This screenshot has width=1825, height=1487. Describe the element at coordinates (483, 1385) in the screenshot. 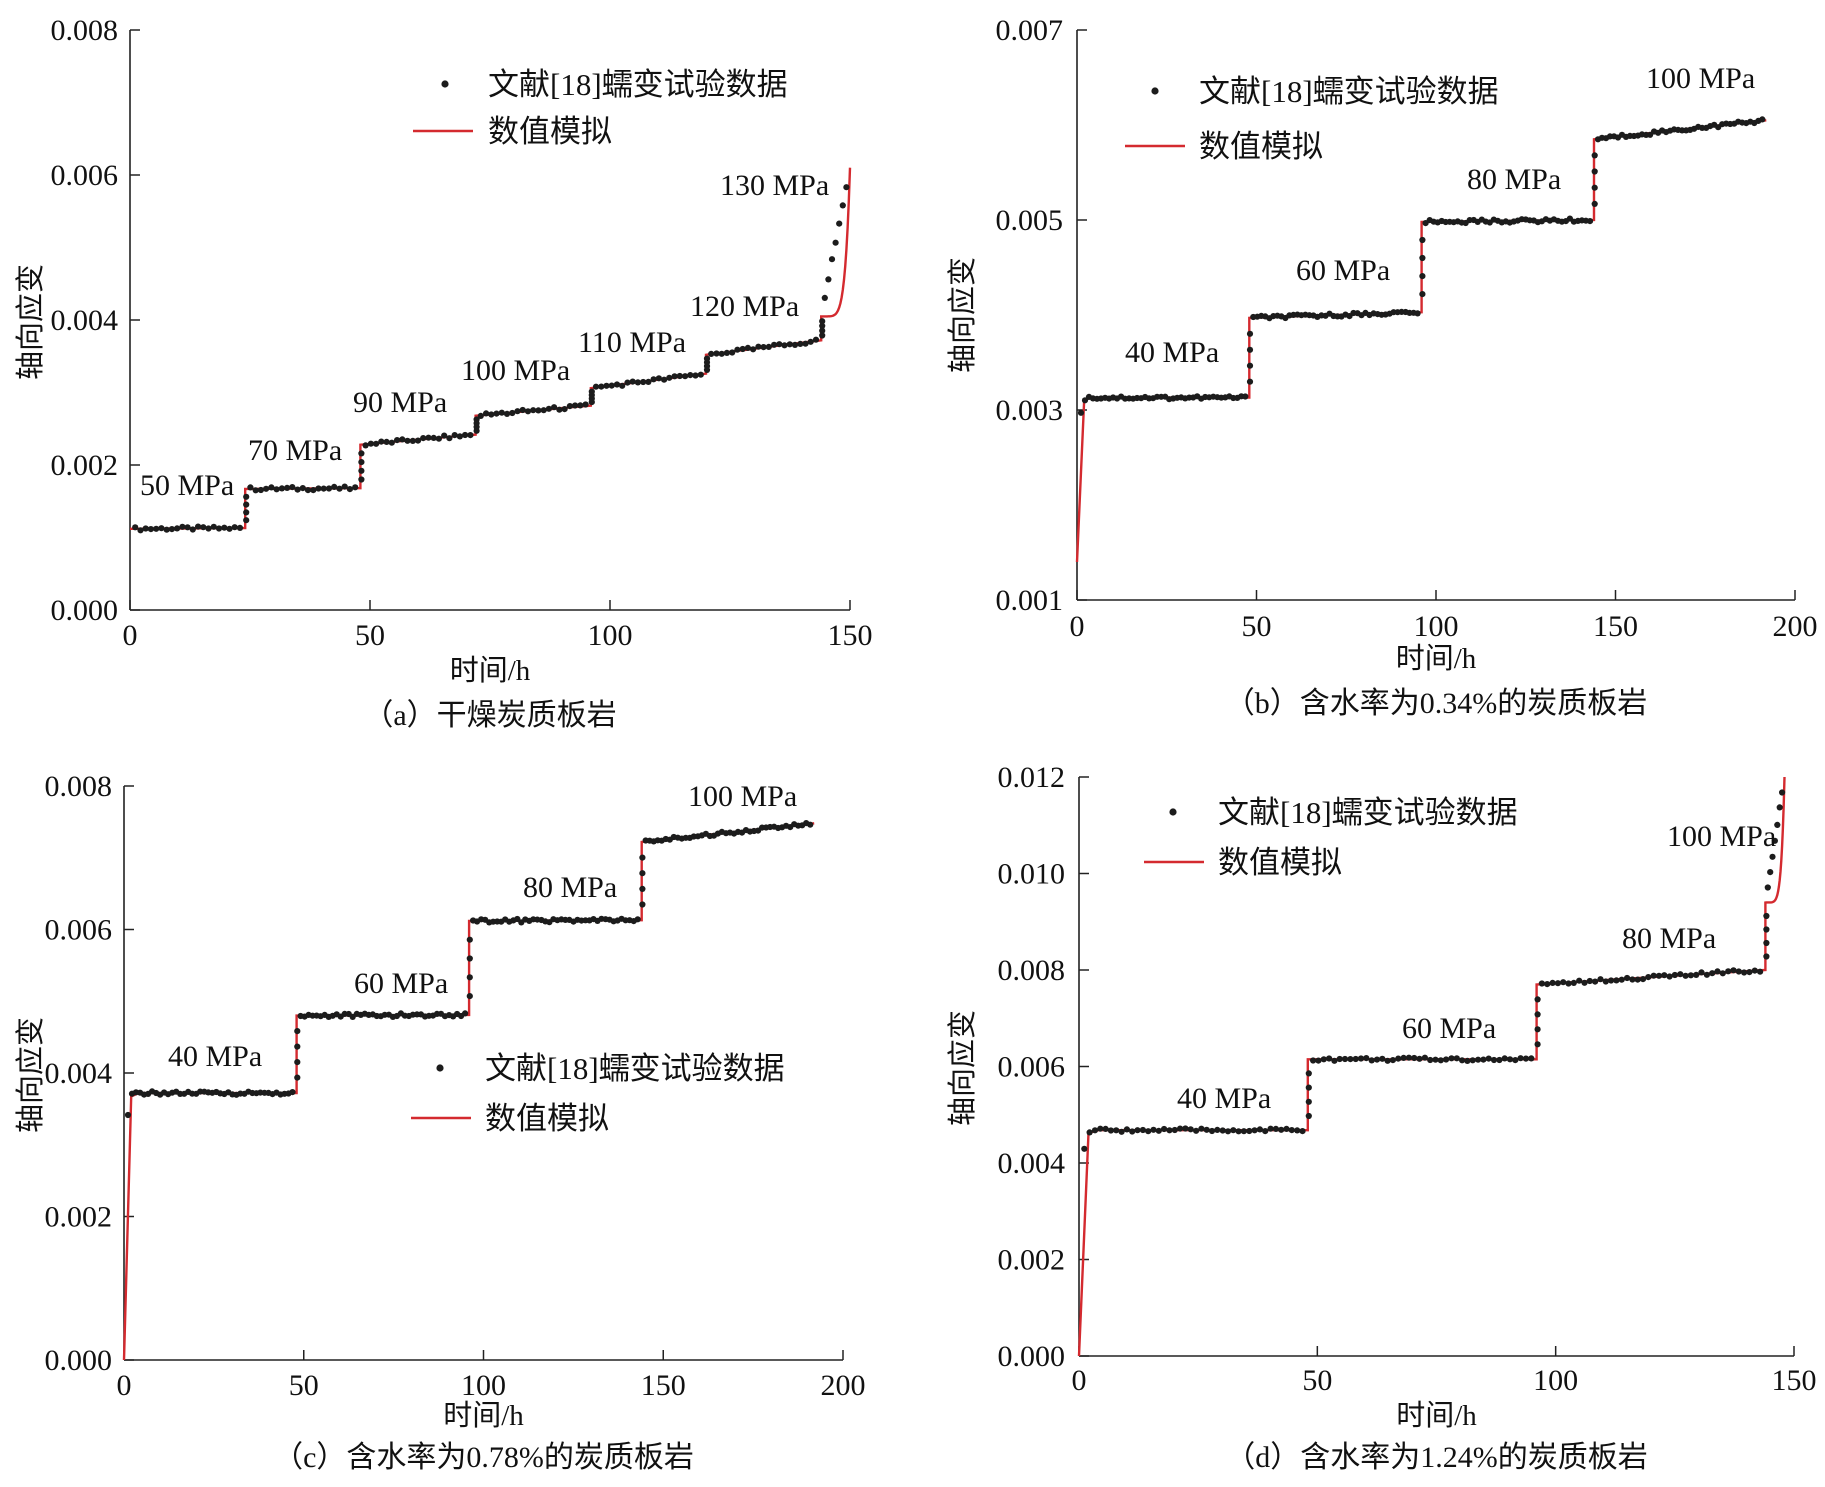

I see `x-tick-label: 100` at that location.